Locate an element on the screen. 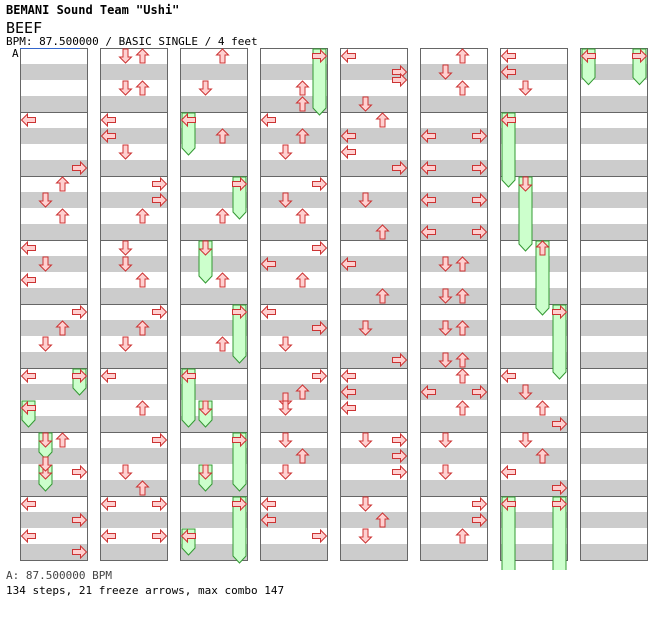  freeze-arrow-up is located at coordinates (542, 278).